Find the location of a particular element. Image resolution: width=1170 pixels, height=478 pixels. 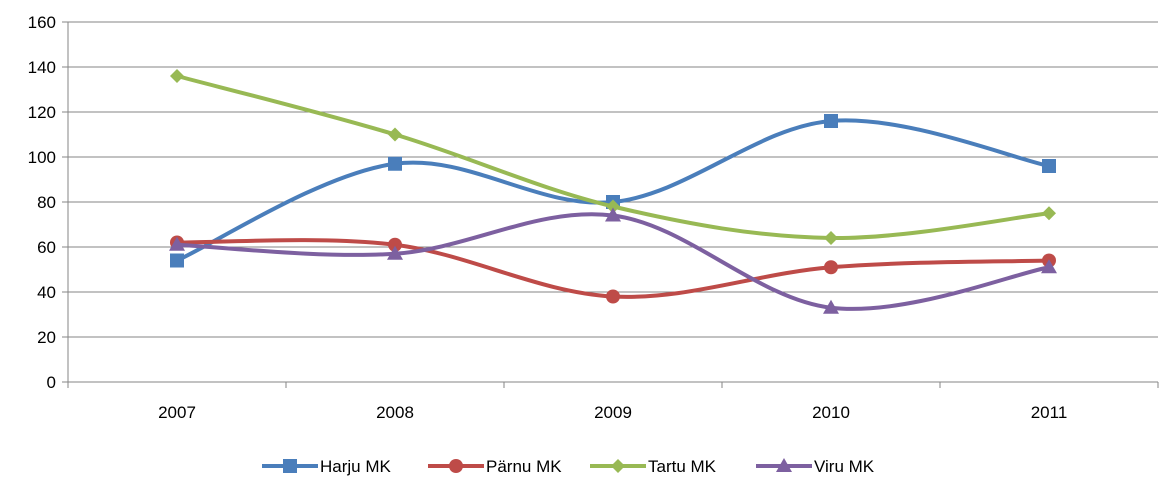

y-tick-label: 80 is located at coordinates (46, 202).